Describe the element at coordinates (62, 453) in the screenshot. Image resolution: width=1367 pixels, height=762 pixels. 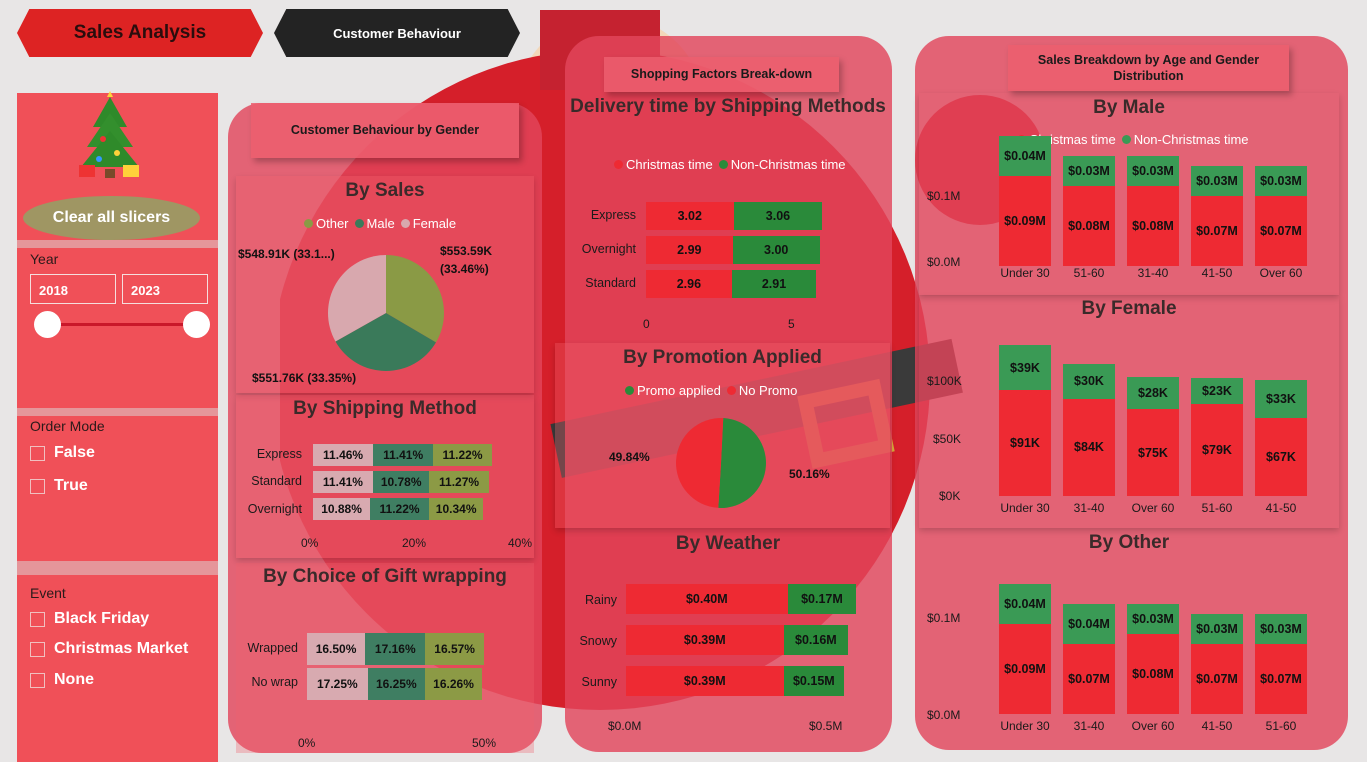
I see `order-mode-false-checkbox: False` at that location.